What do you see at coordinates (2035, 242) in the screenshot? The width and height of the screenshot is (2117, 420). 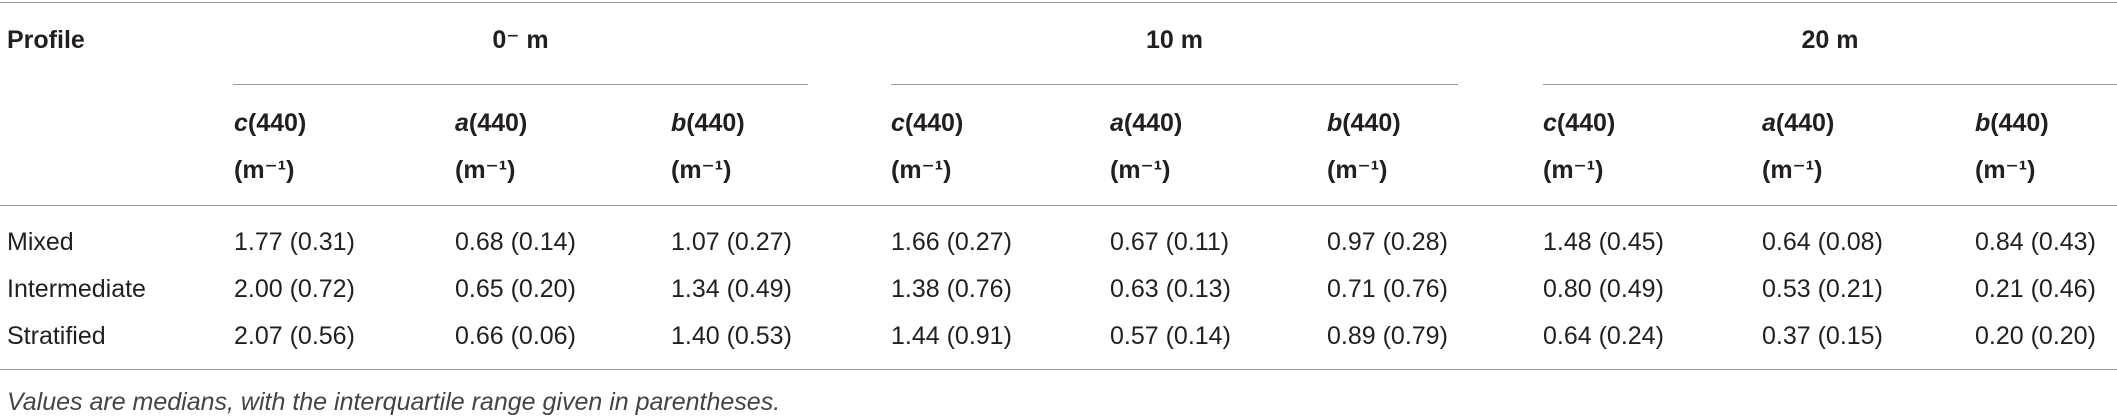 I see `cell: 0.84 (0.43)` at bounding box center [2035, 242].